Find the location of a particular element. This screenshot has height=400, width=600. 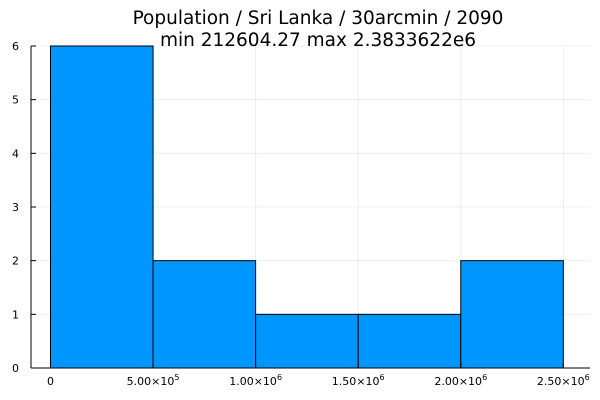

y-tick-label: 3 is located at coordinates (15, 207).